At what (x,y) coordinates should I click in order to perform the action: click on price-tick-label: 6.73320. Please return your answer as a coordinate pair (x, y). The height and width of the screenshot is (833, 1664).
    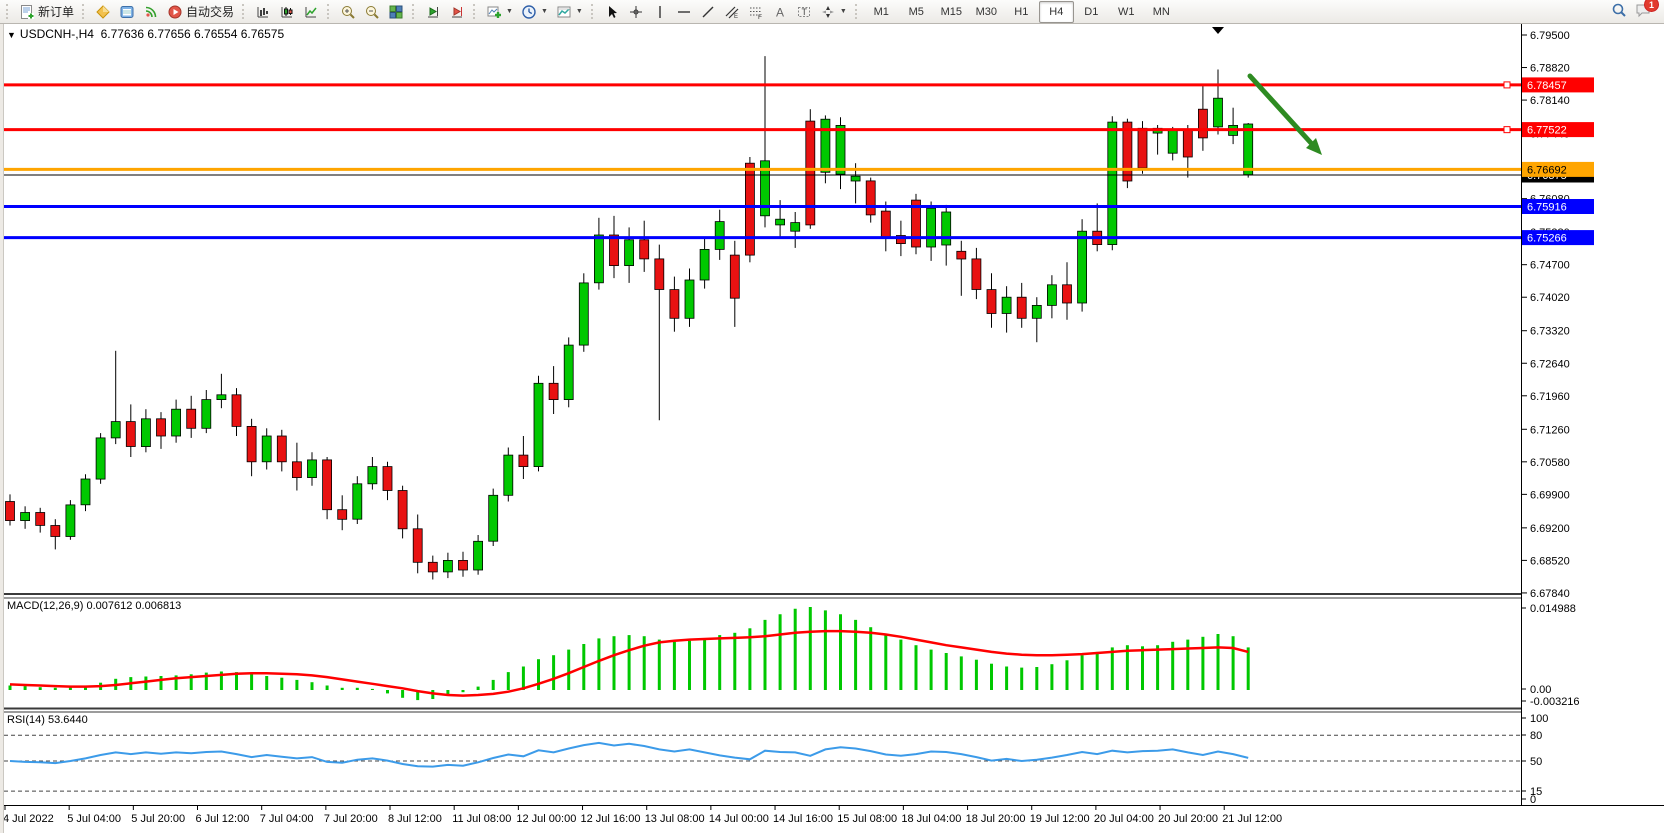
    Looking at the image, I should click on (1550, 332).